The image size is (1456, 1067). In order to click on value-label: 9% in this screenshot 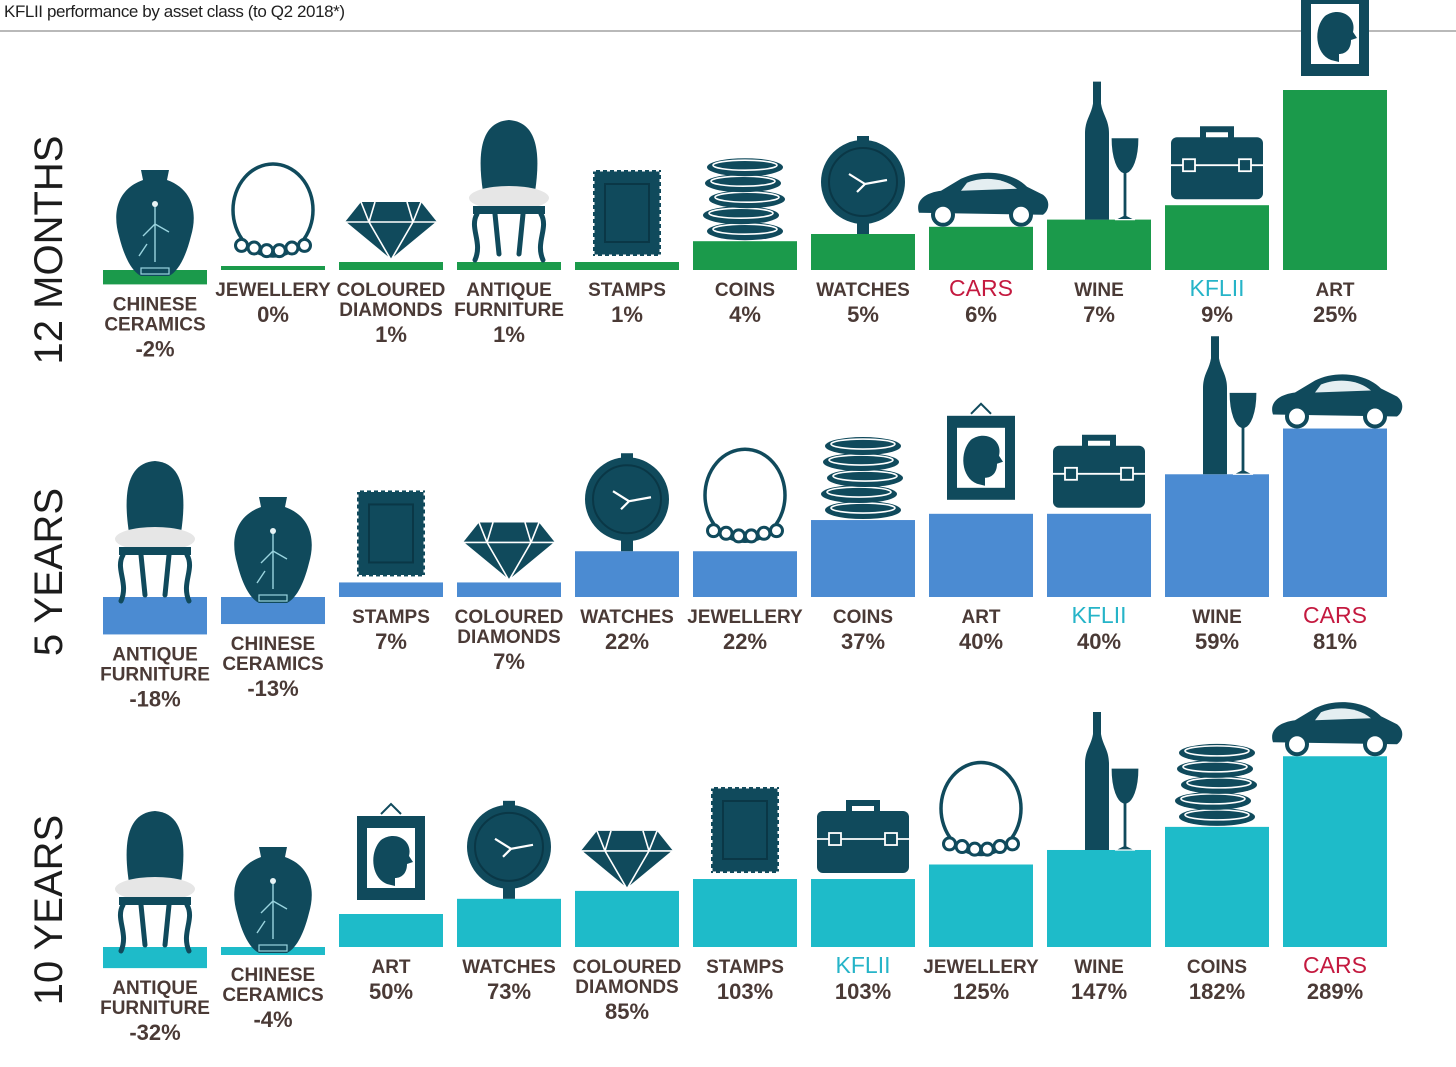, I will do `click(1217, 314)`.